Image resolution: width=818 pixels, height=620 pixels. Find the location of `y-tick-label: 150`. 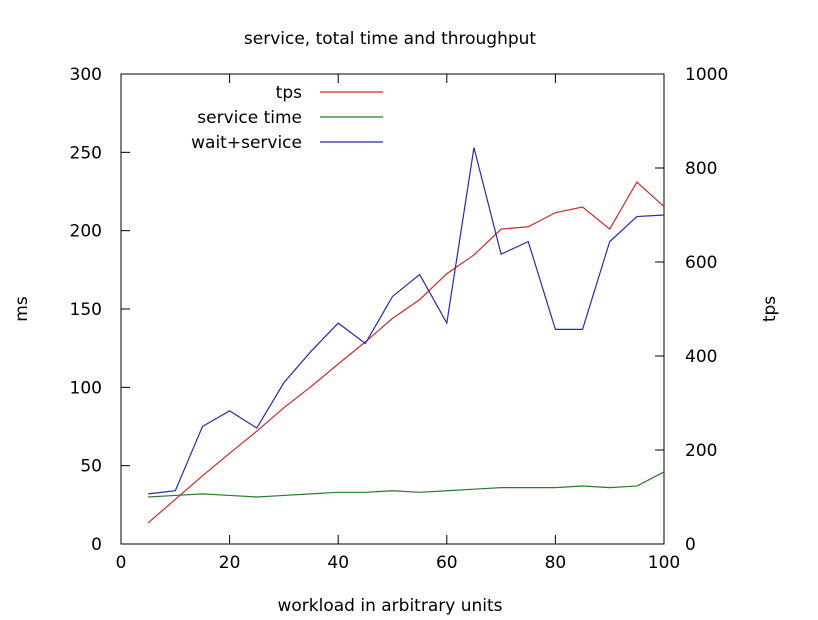

y-tick-label: 150 is located at coordinates (86, 310).